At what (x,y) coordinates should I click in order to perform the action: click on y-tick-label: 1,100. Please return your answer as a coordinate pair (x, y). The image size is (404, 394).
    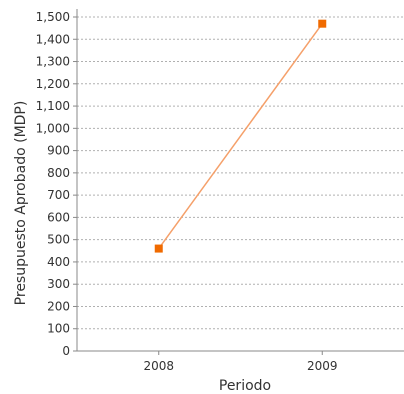
    Looking at the image, I should click on (53, 106).